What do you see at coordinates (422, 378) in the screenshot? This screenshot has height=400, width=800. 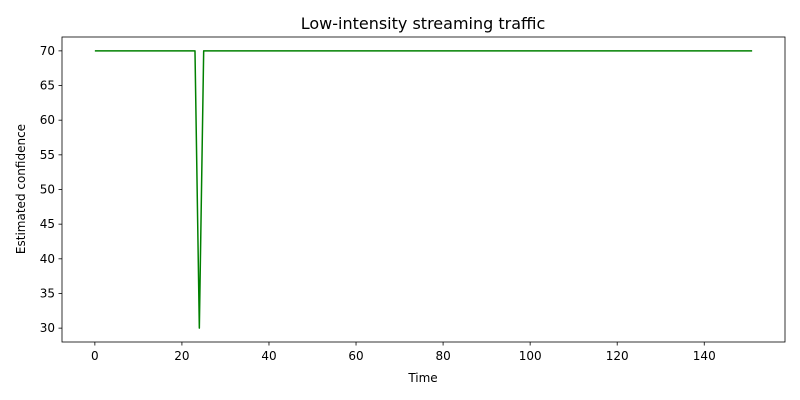 I see `x-axis-label: Time` at bounding box center [422, 378].